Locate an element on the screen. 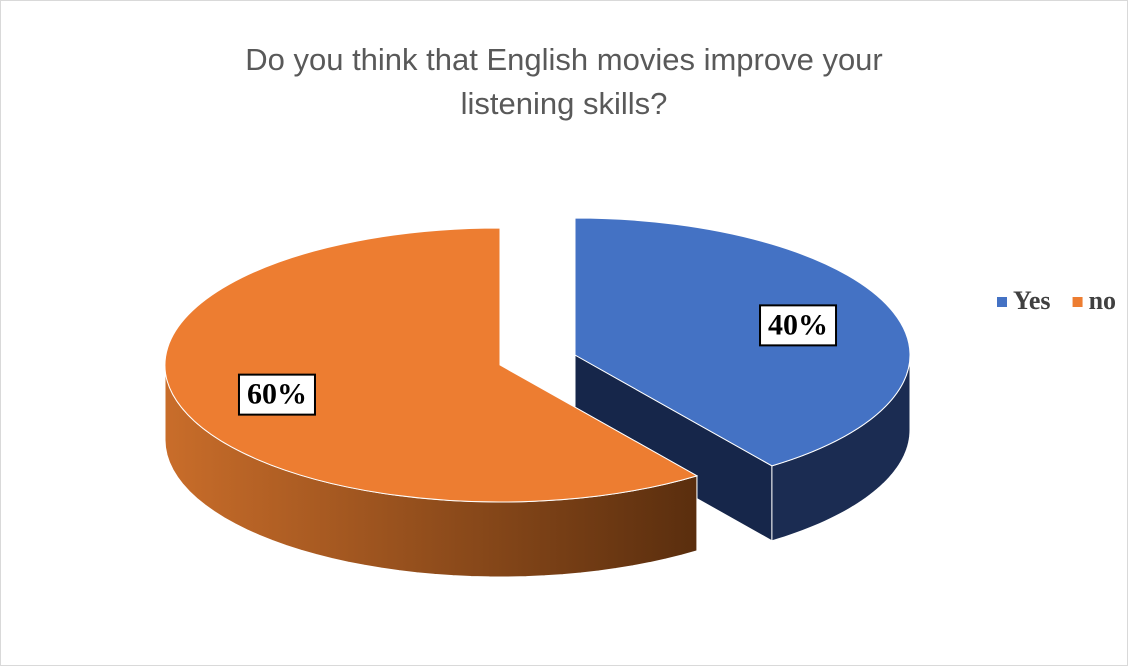  legend-label: no is located at coordinates (1102, 300).